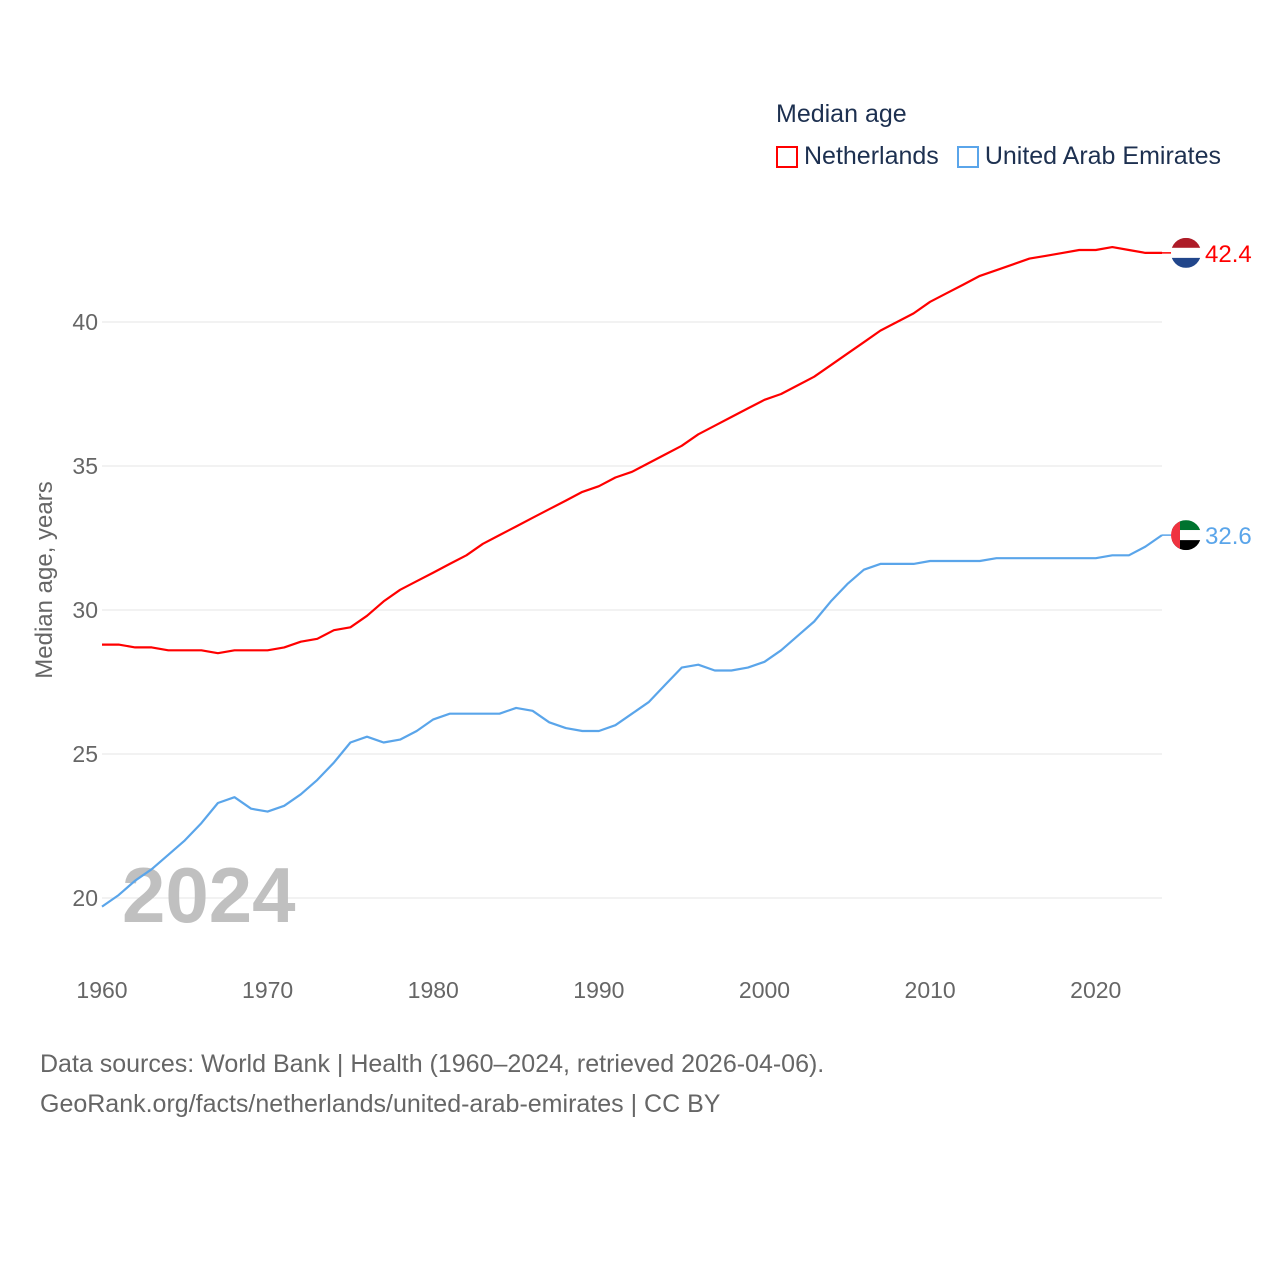 The width and height of the screenshot is (1280, 1280). I want to click on legend-label: United Arab Emirates, so click(1103, 156).